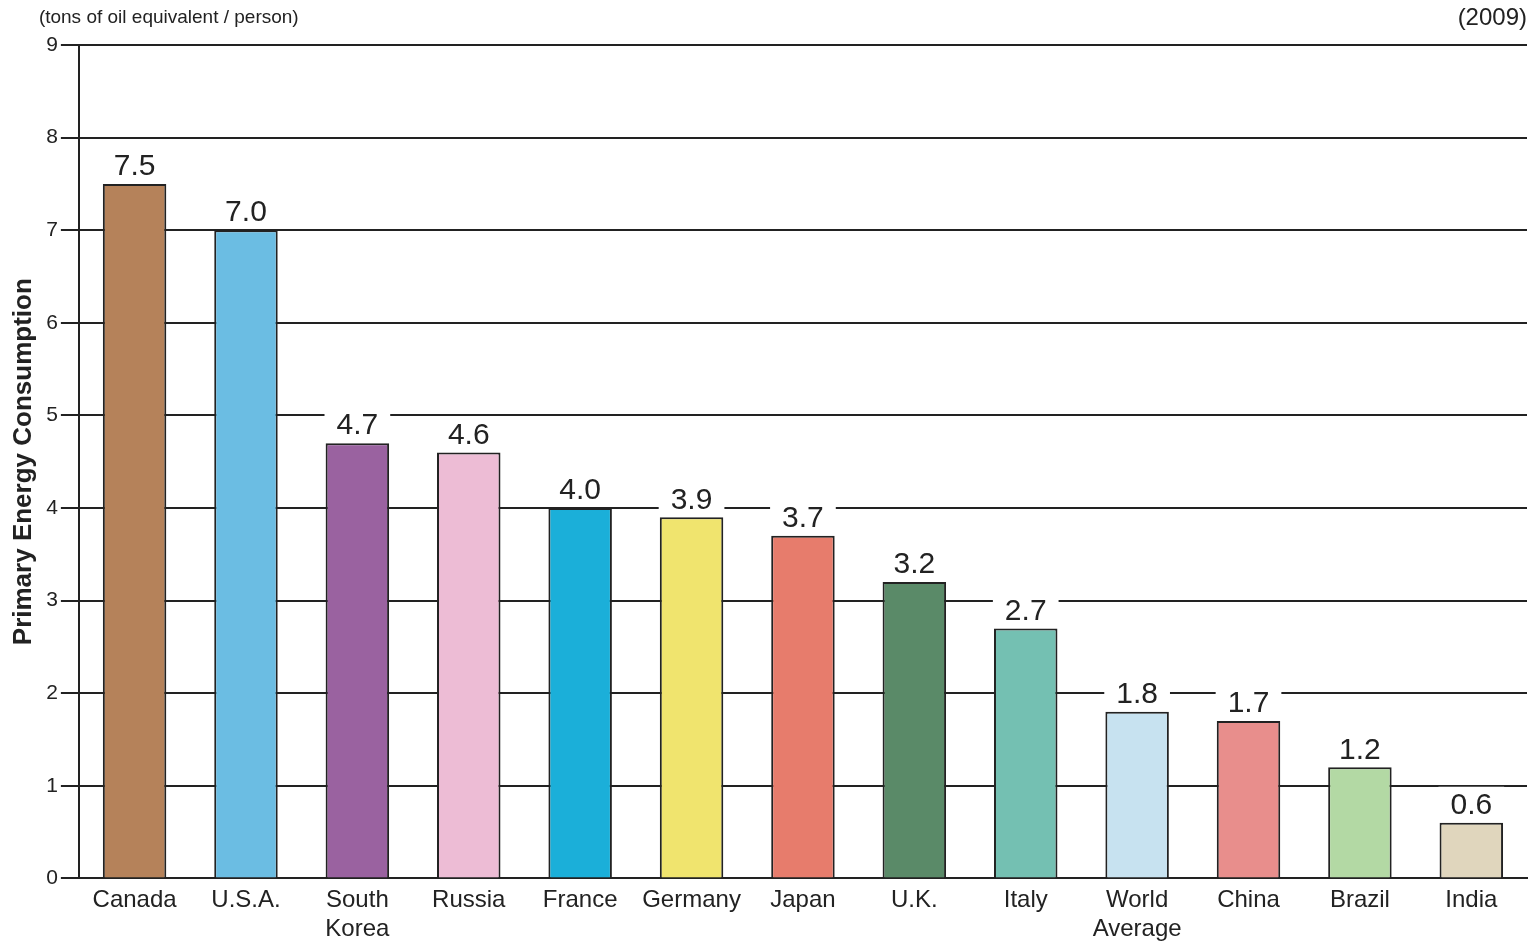 This screenshot has height=952, width=1533. What do you see at coordinates (52, 43) in the screenshot?
I see `y-tick-label: 9` at bounding box center [52, 43].